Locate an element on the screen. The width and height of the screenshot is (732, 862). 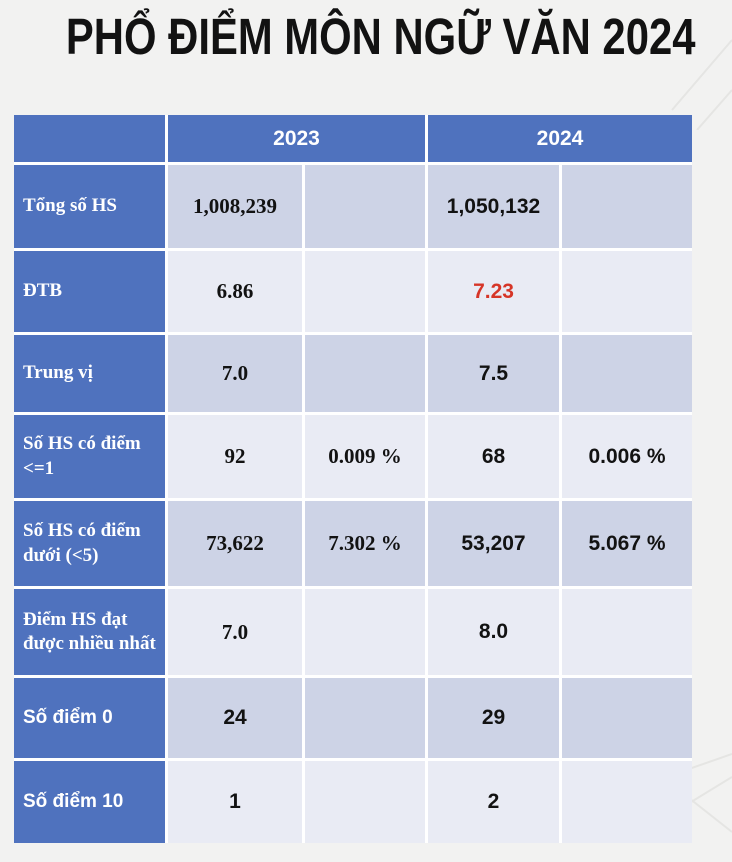
row-label: Số HS có điểm <=1 is located at coordinates (89, 456).